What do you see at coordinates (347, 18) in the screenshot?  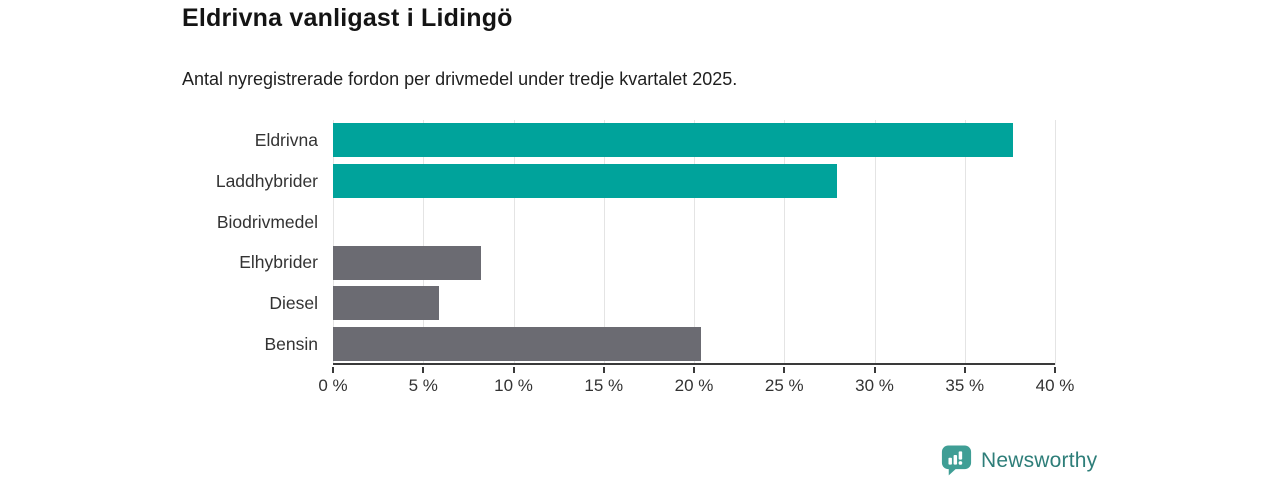 I see `chart-title: Eldrivna vanligast i Lidingö` at bounding box center [347, 18].